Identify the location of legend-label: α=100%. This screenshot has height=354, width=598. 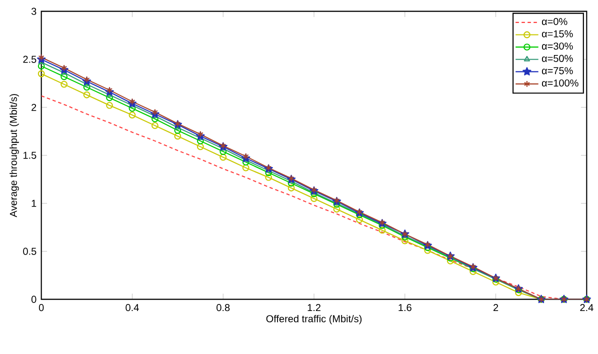
(560, 83).